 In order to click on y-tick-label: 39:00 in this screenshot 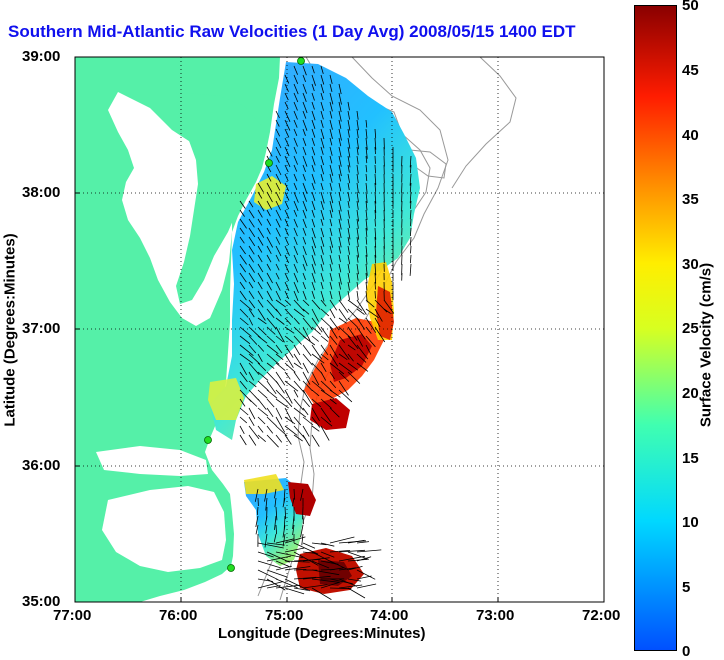, I will do `click(41, 56)`.